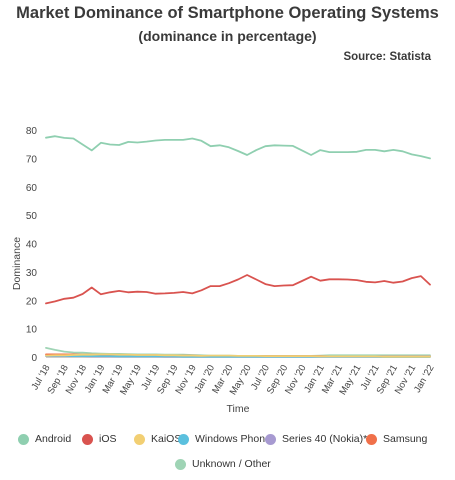 This screenshot has width=455, height=480. What do you see at coordinates (32, 188) in the screenshot?
I see `y-tick-label: 60` at bounding box center [32, 188].